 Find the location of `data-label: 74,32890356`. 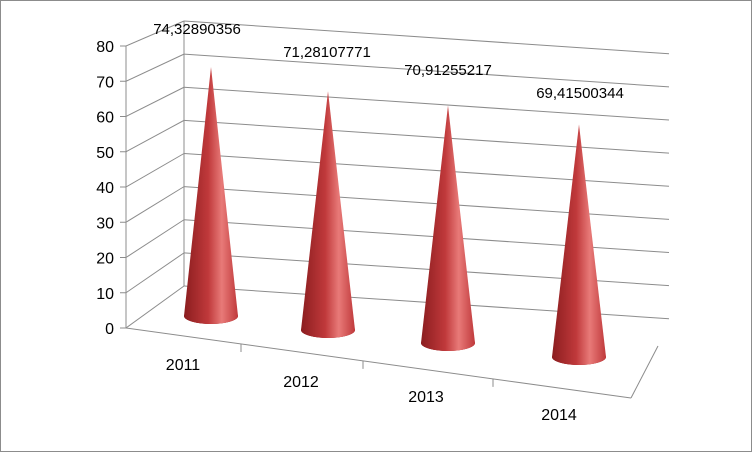

data-label: 74,32890356 is located at coordinates (197, 29).